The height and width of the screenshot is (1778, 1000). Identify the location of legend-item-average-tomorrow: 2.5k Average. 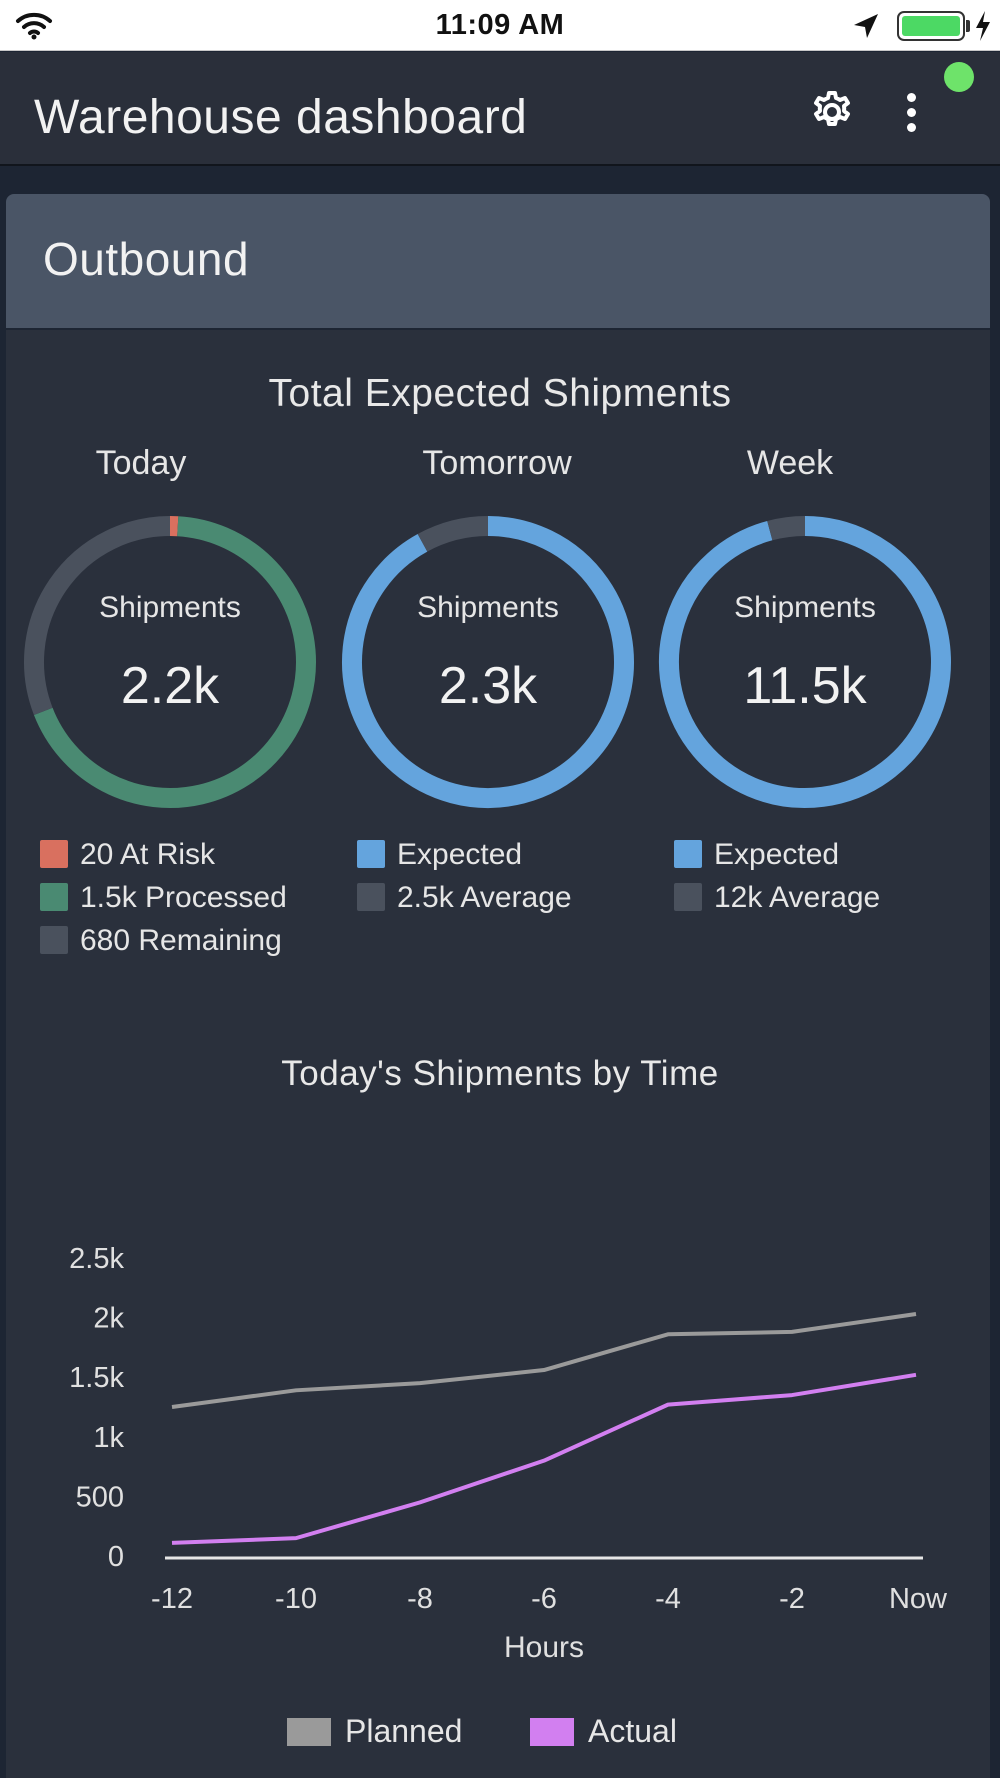
(464, 898).